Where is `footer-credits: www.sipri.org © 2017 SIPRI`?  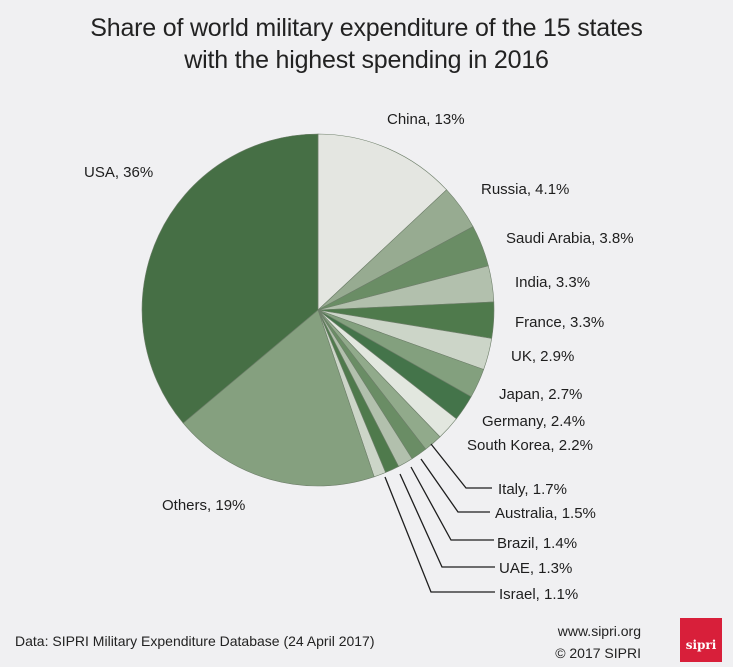
footer-credits: www.sipri.org © 2017 SIPRI is located at coordinates (598, 642).